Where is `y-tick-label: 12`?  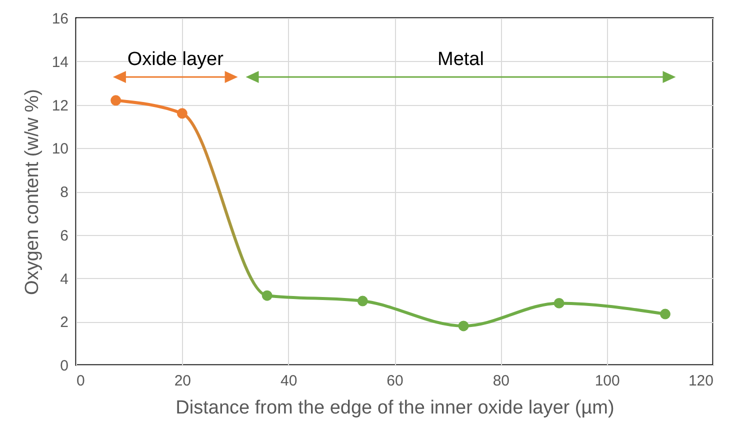 y-tick-label: 12 is located at coordinates (60, 105).